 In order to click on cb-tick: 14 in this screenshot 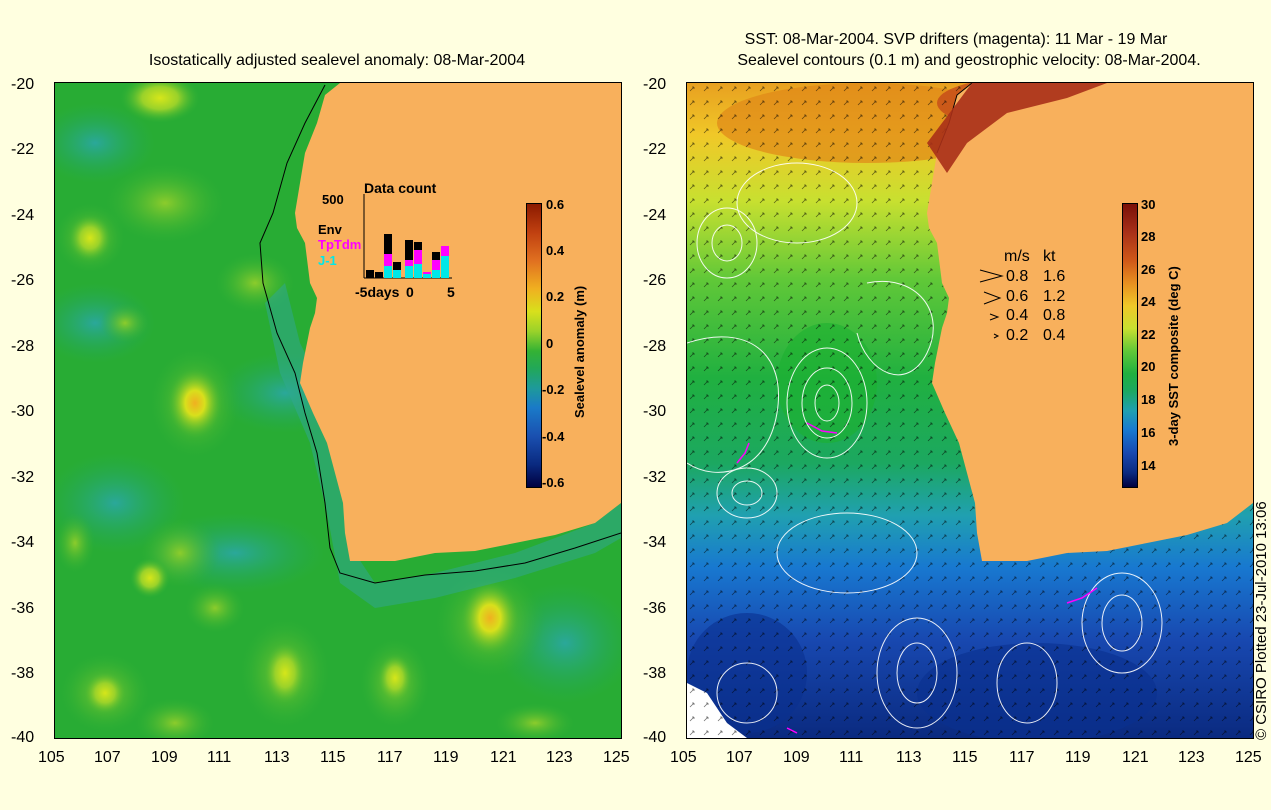, I will do `click(1148, 465)`.